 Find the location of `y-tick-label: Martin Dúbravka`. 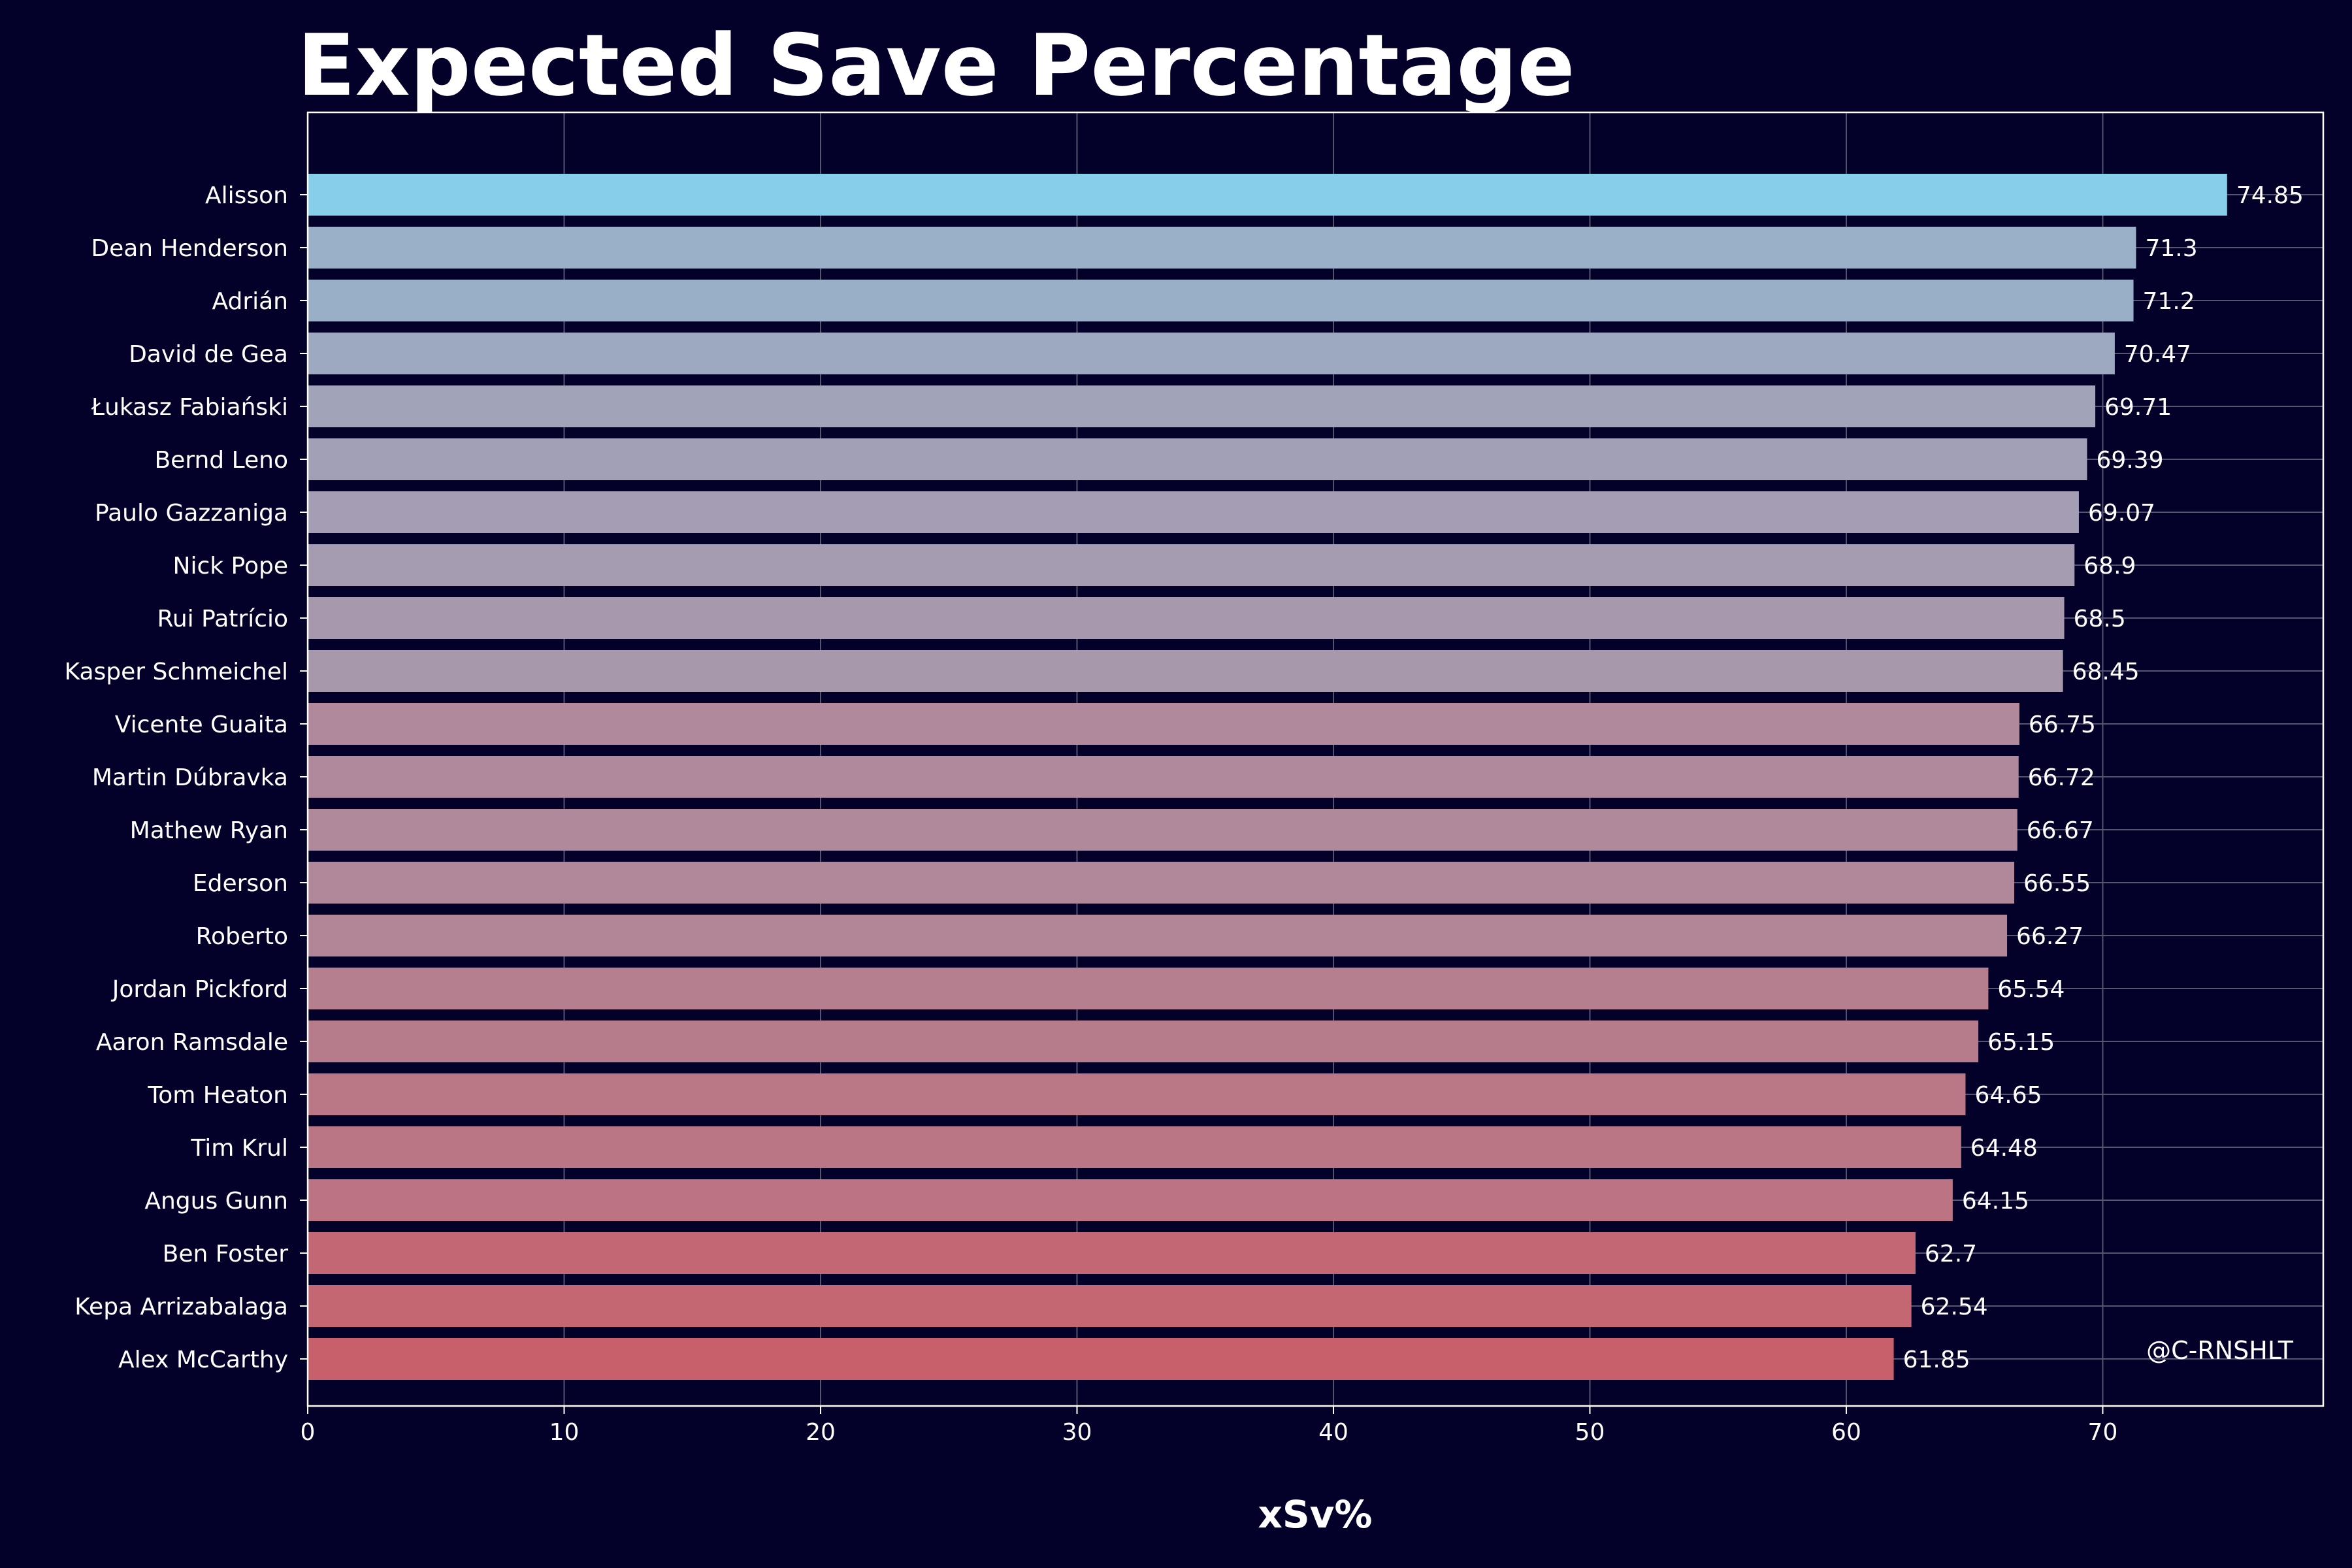

y-tick-label: Martin Dúbravka is located at coordinates (190, 777).